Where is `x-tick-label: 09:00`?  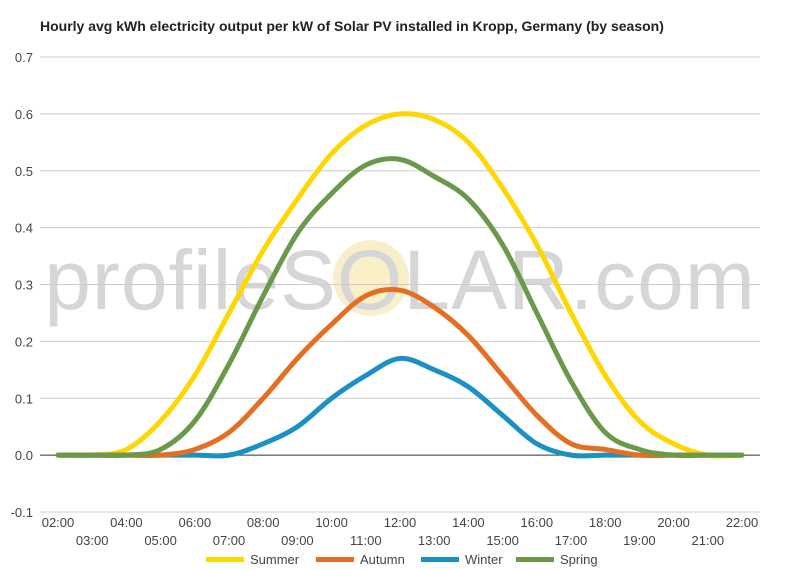
x-tick-label: 09:00 is located at coordinates (297, 540).